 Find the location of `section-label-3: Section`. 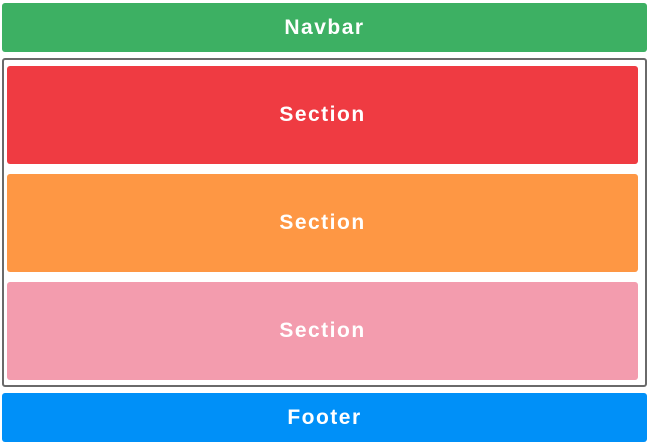

section-label-3: Section is located at coordinates (322, 330).